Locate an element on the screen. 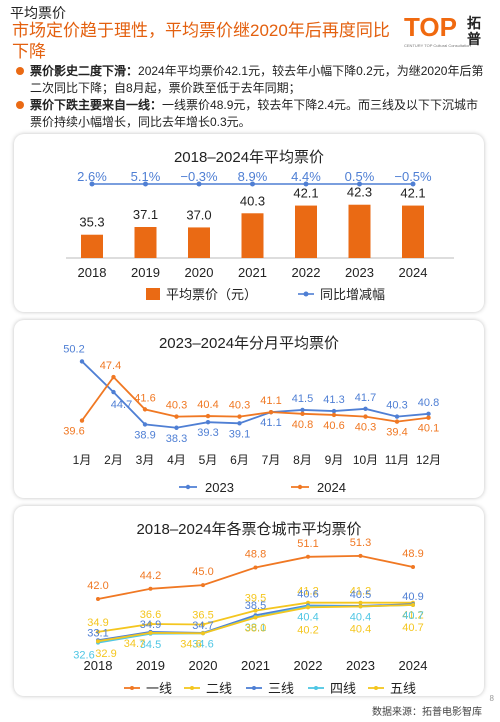  data-label: 34.5 is located at coordinates (150, 645).